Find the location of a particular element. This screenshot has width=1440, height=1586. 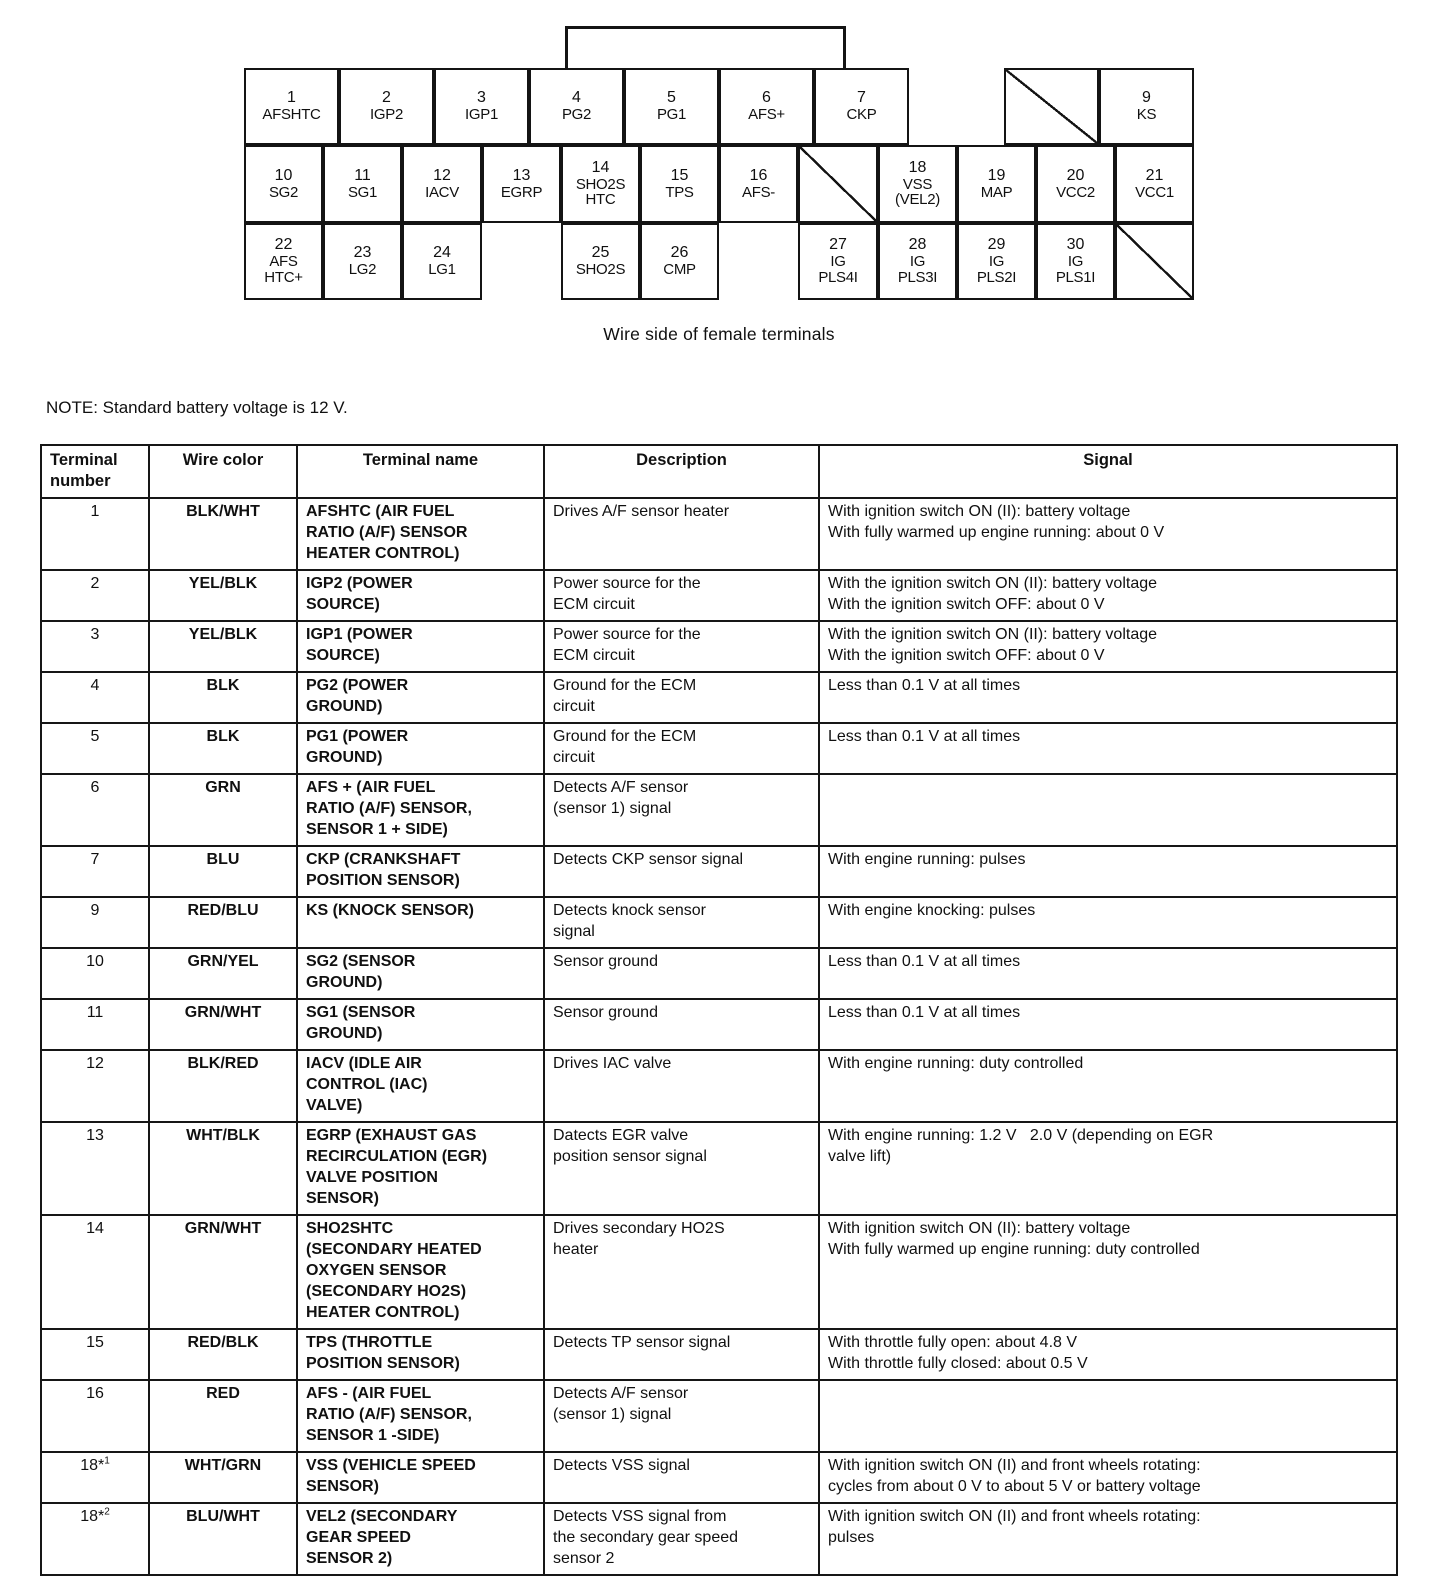

terminal-number-cell: 1 is located at coordinates (95, 534).